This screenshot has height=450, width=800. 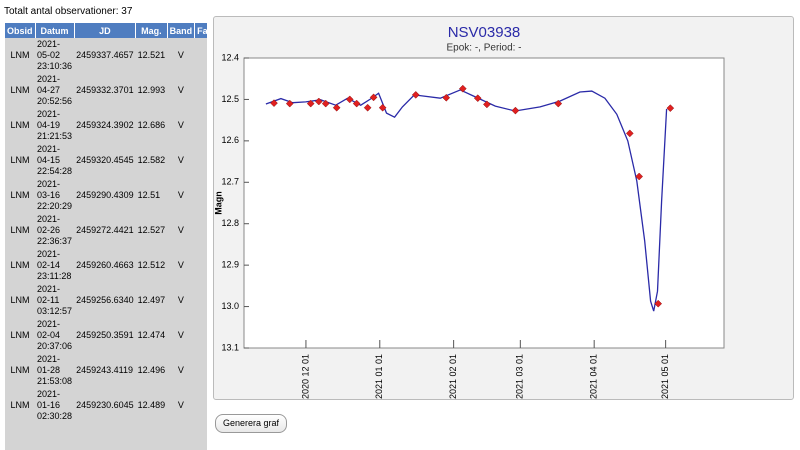 I want to click on table-cell: 2459337.4657, so click(x=105, y=55).